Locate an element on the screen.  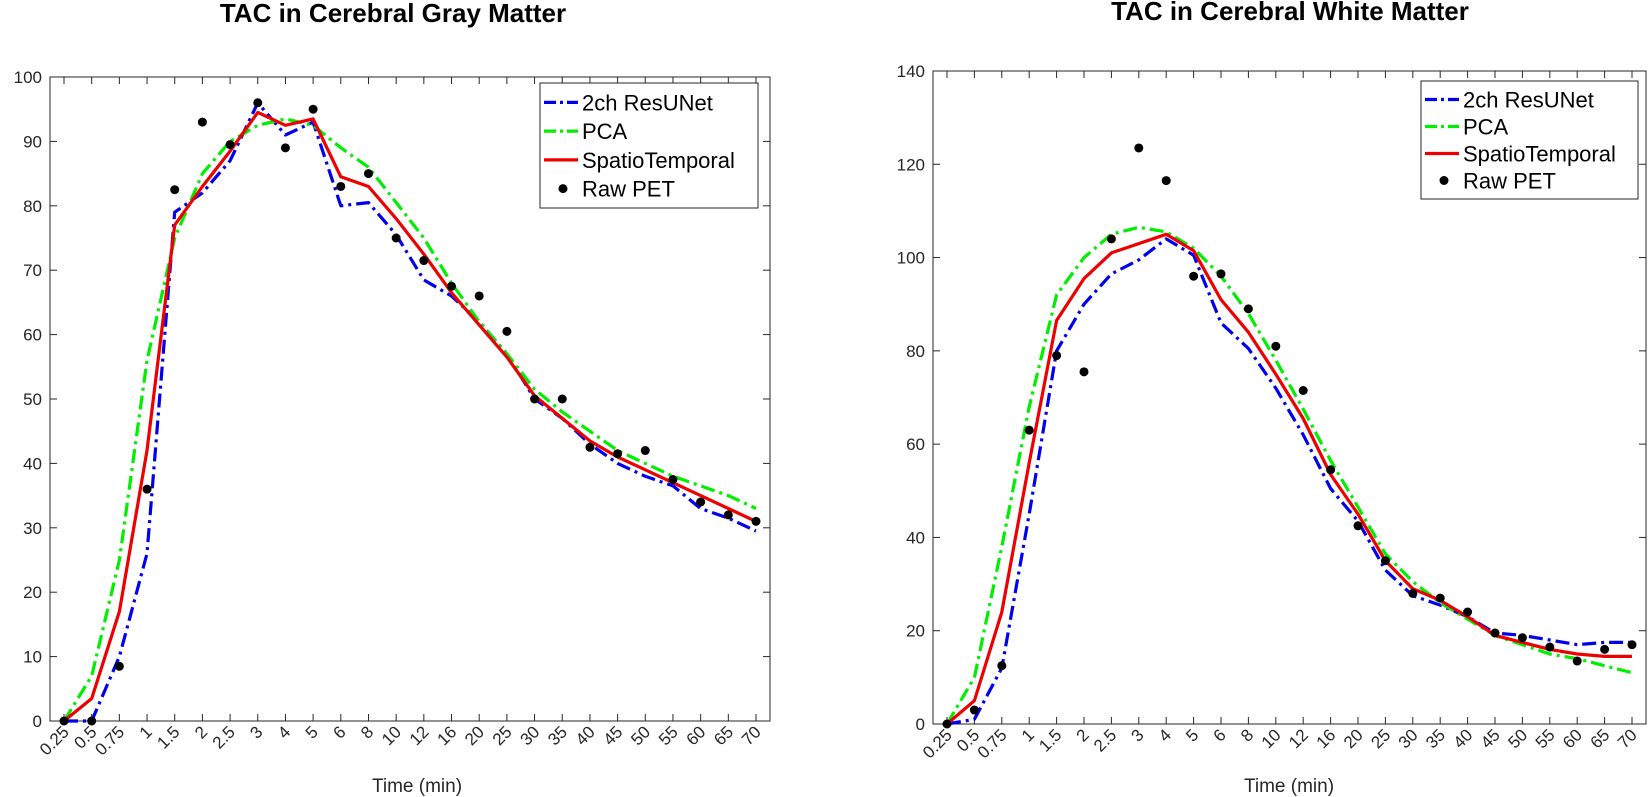
x-tick-label: 40 is located at coordinates (585, 735).